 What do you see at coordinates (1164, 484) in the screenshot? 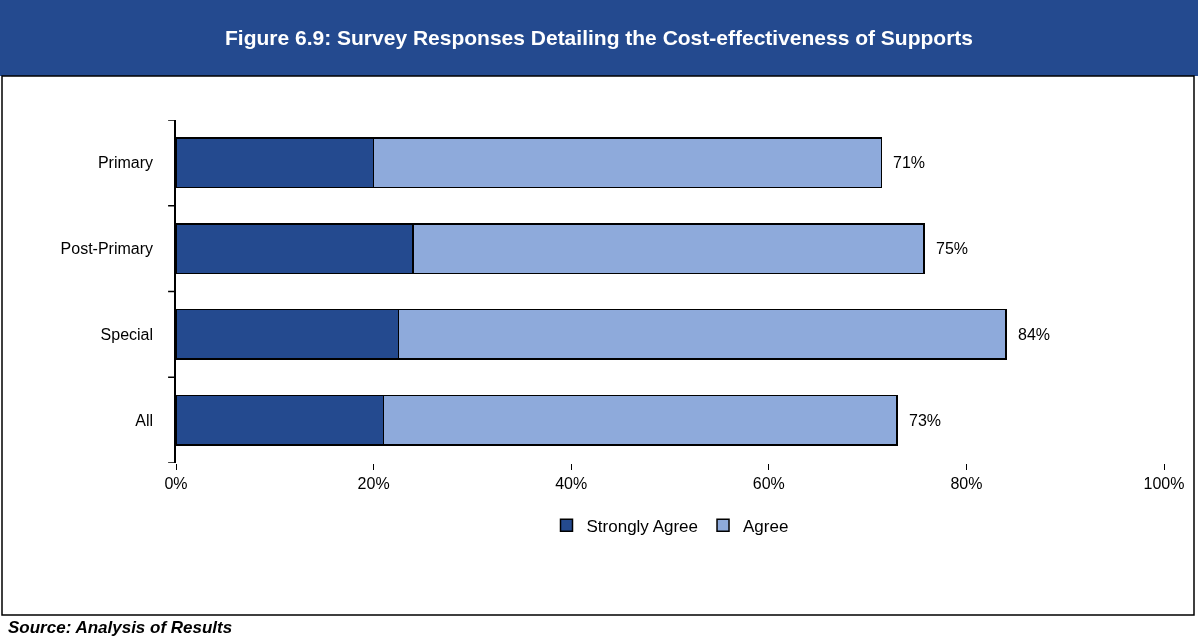
I see `x-tick-label: 100%` at bounding box center [1164, 484].